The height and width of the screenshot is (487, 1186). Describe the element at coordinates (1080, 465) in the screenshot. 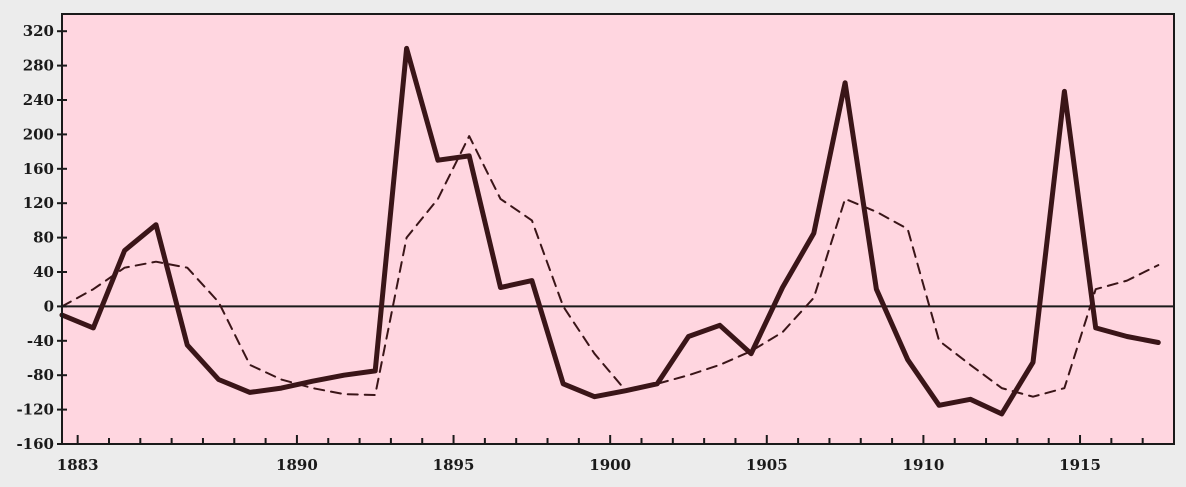

I see `x-tick-label: 1915` at that location.